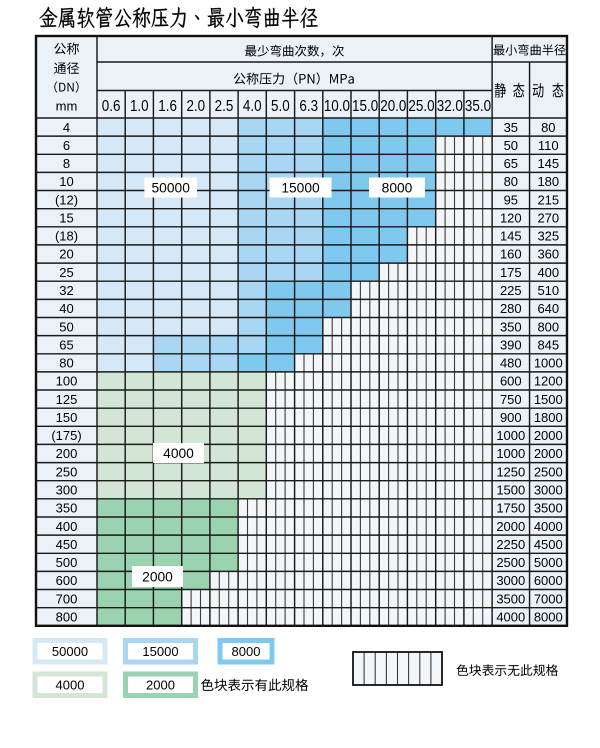  I want to click on svg-text: 6.3, so click(308, 106).